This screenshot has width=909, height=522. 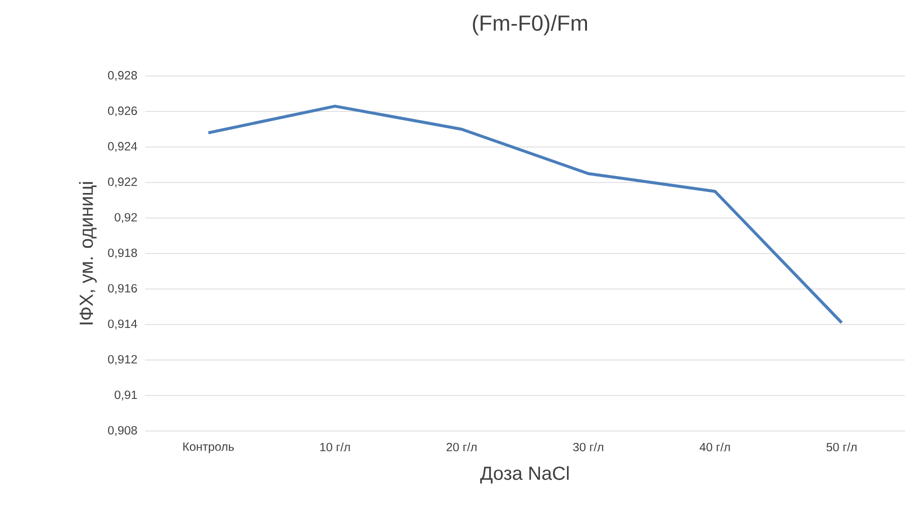 What do you see at coordinates (122, 431) in the screenshot?
I see `y-tick-label: 0,908` at bounding box center [122, 431].